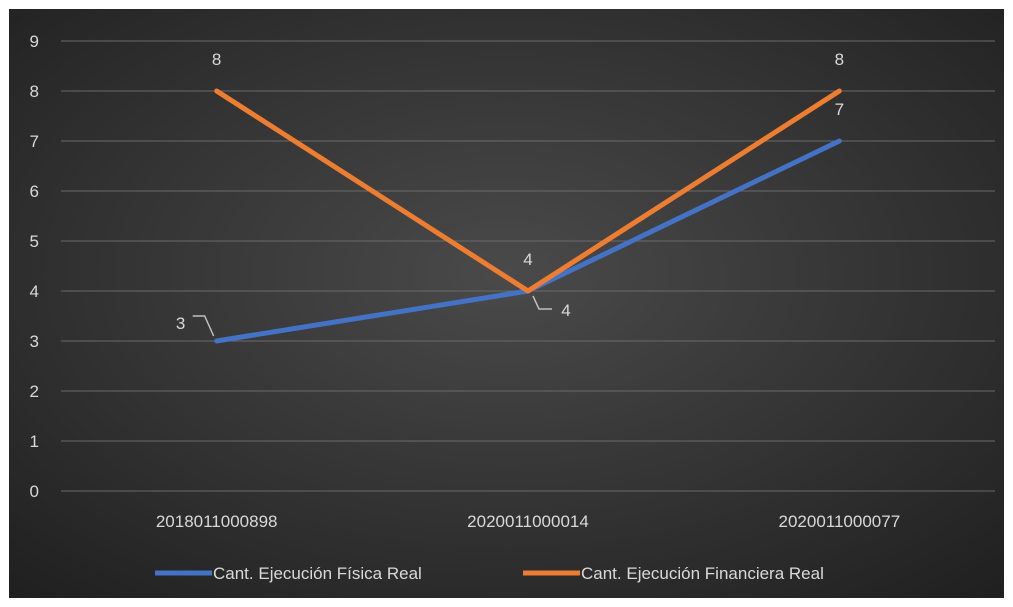  Describe the element at coordinates (217, 521) in the screenshot. I see `x-tick-label: 2018011000898` at that location.